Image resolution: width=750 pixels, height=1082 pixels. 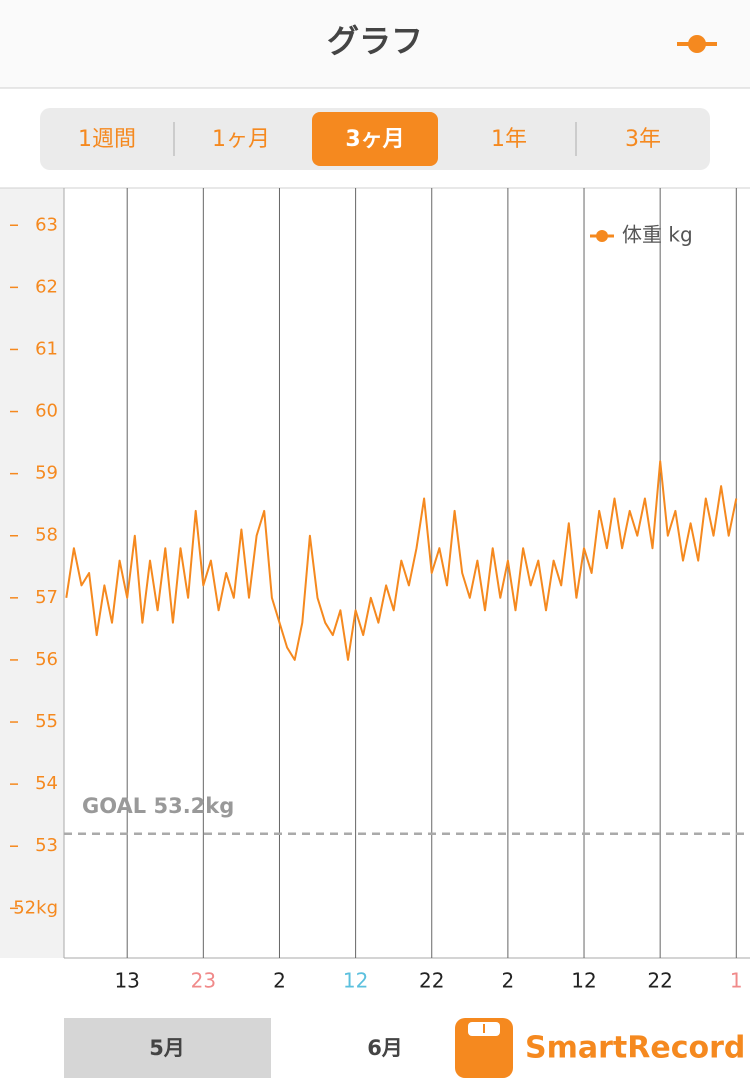 I want to click on app-icon, so click(x=484, y=1048).